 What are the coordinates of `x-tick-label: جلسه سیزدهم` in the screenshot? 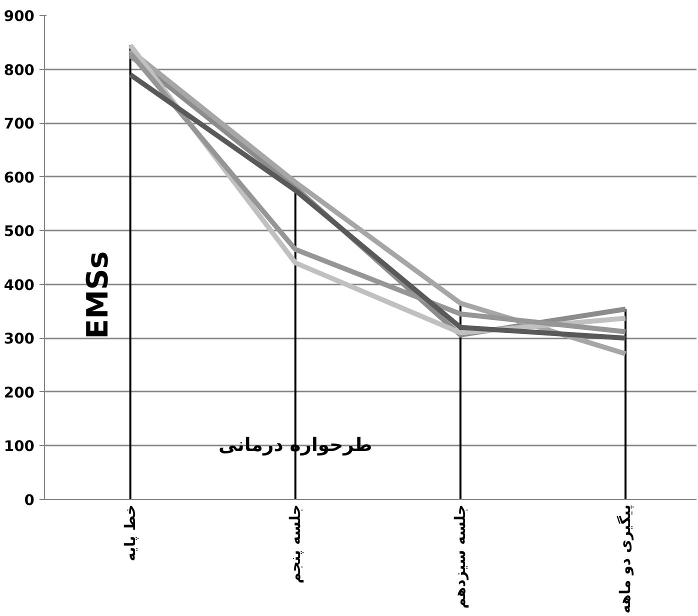 It's located at (460, 556).